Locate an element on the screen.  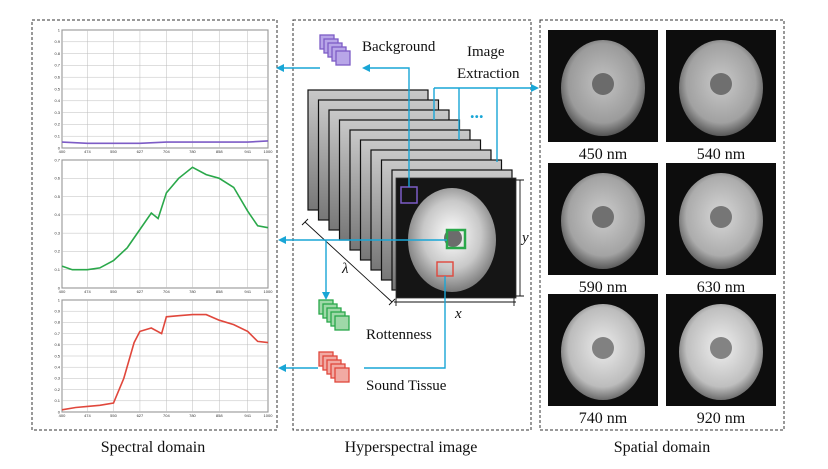
spatial-image-tile: 920 nm is located at coordinates (721, 360).